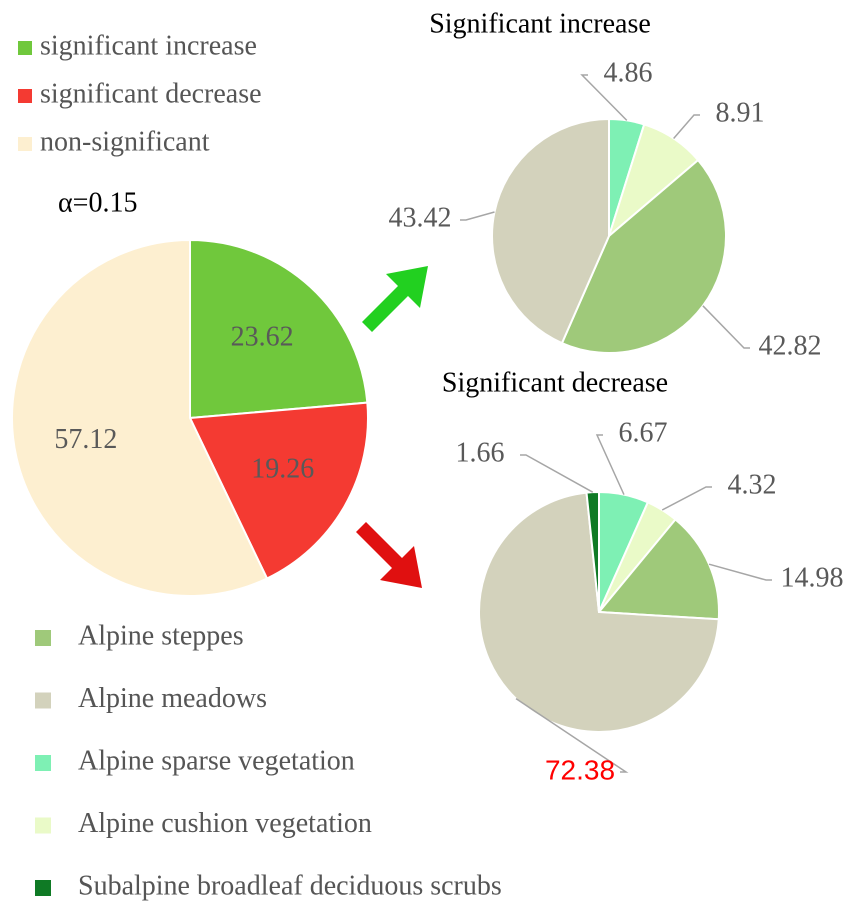 This screenshot has width=861, height=906. What do you see at coordinates (85, 439) in the screenshot?
I see `value-label: 57.12` at bounding box center [85, 439].